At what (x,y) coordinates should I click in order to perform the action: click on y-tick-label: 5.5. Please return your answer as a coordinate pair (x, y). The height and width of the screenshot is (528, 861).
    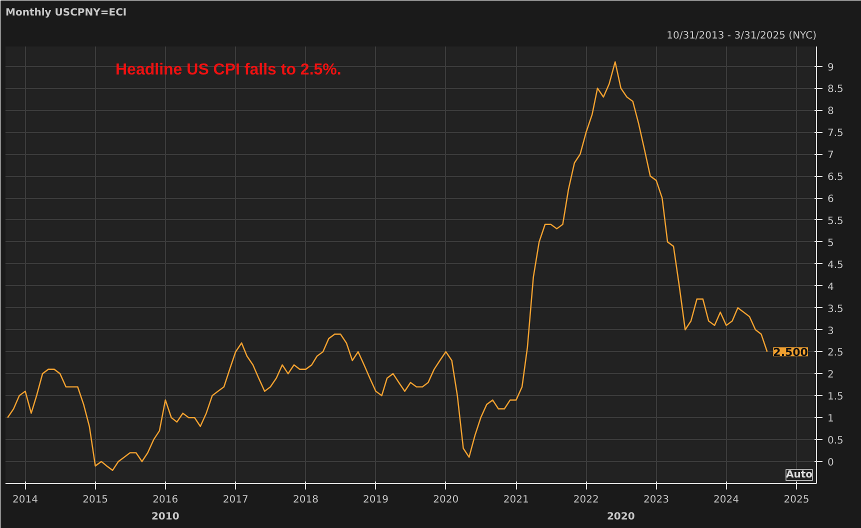
    Looking at the image, I should click on (836, 221).